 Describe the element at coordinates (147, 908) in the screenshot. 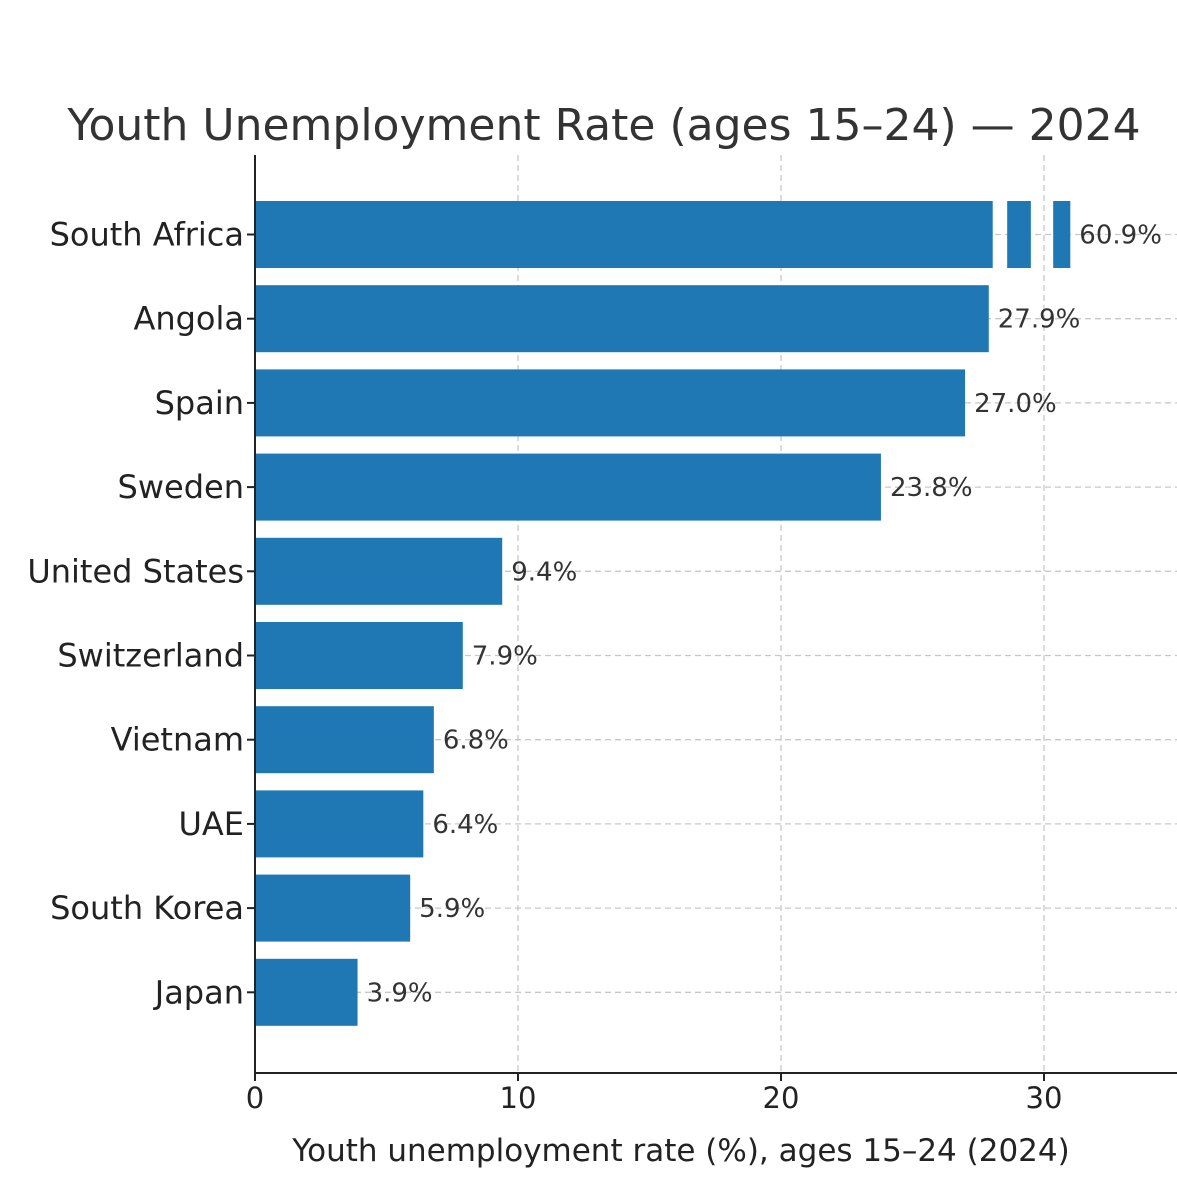

I see `category-label: South Korea` at that location.